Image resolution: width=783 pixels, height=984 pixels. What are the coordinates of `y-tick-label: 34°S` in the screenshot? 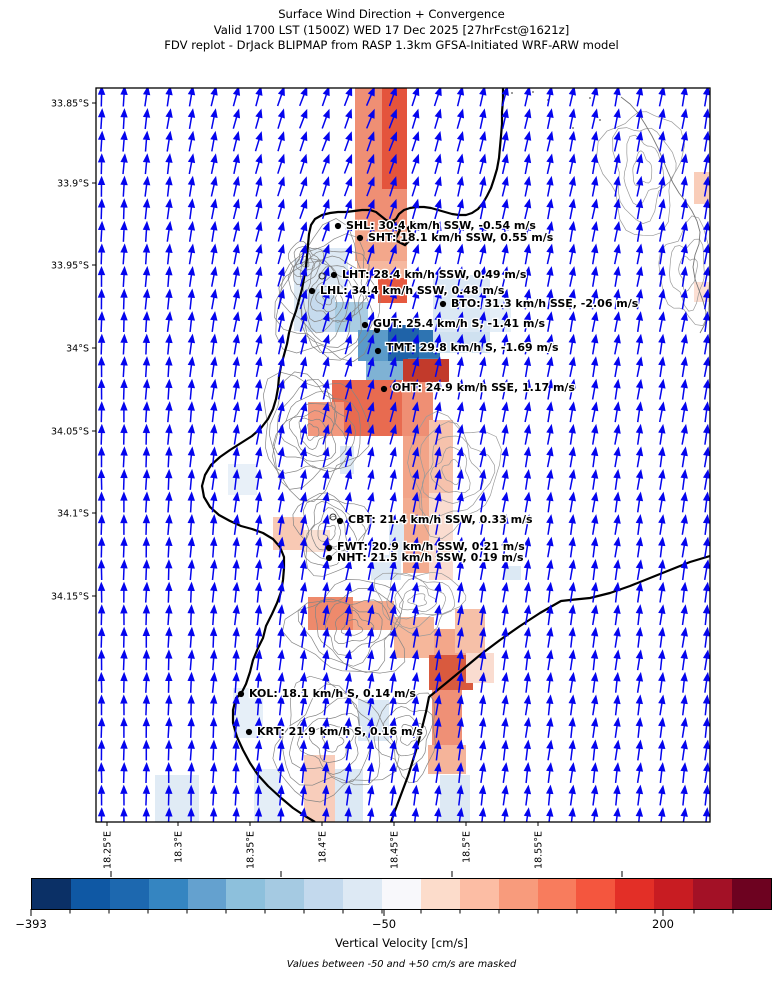 It's located at (77, 348).